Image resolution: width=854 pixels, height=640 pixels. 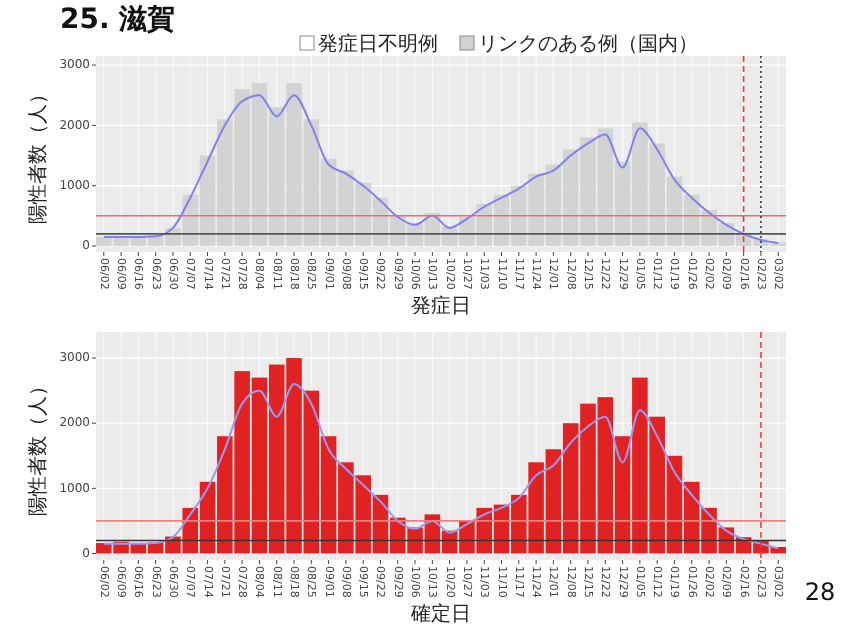 What do you see at coordinates (441, 306) in the screenshot?
I see `x-axis-title: 発症日` at bounding box center [441, 306].